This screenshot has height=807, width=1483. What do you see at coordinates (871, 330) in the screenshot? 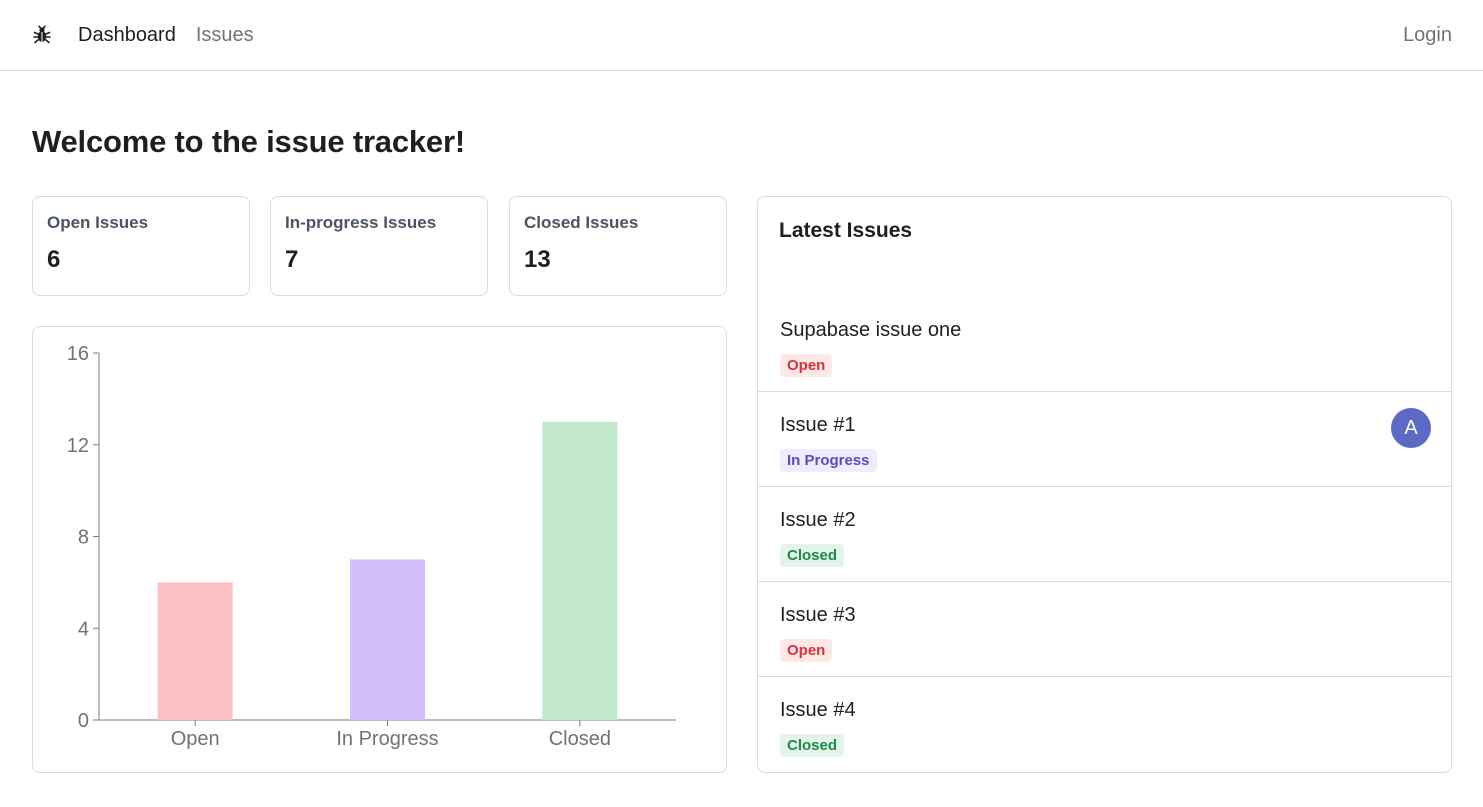
I see `issue-title: Supabase issue one` at bounding box center [871, 330].